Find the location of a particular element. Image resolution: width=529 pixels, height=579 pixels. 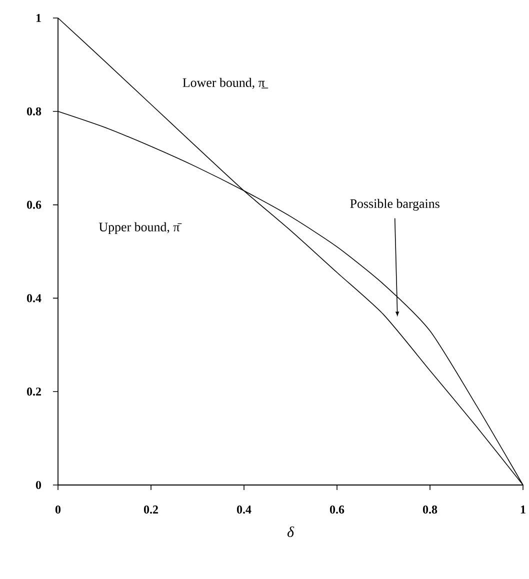

x-tick-label: 0 is located at coordinates (57, 510).